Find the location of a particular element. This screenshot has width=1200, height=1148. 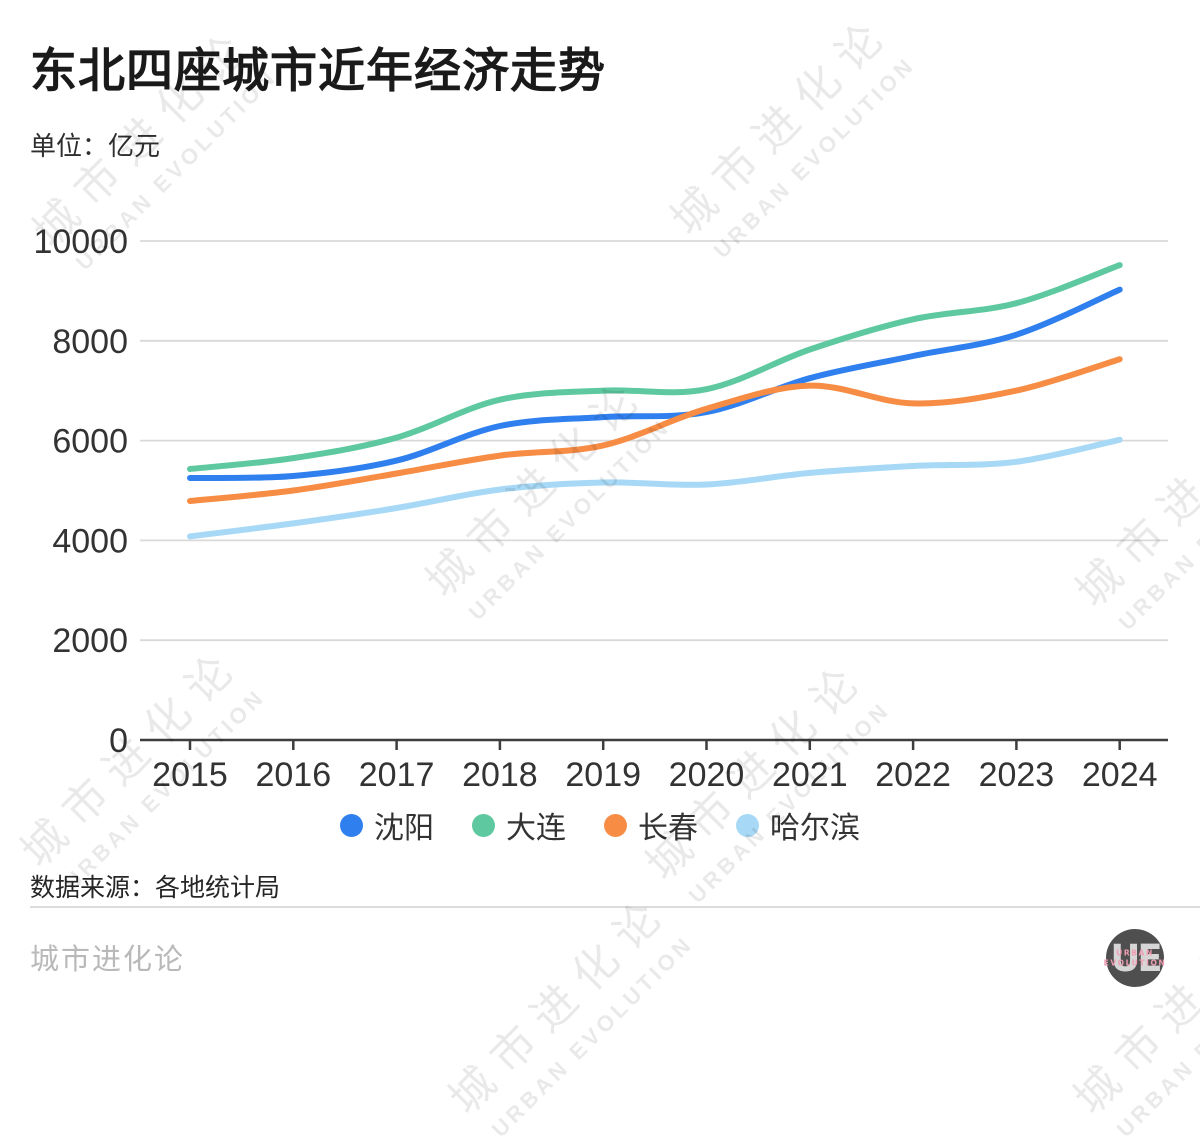

x-tick-label: 2023 is located at coordinates (1017, 775).